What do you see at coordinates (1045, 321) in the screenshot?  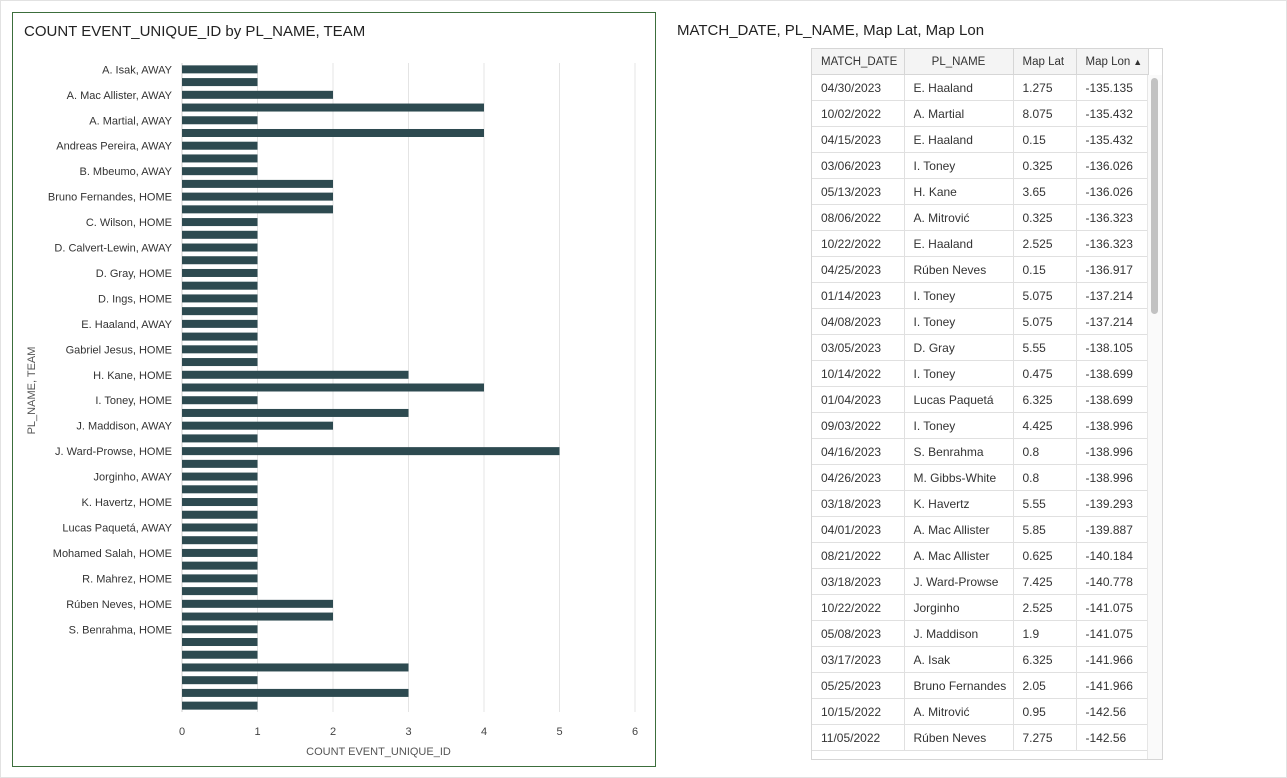 I see `table-cell: 5.075` at bounding box center [1045, 321].